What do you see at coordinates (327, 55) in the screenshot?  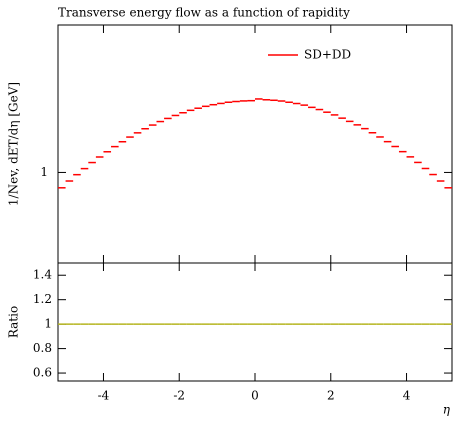 I see `legend-label: SD+DD` at bounding box center [327, 55].